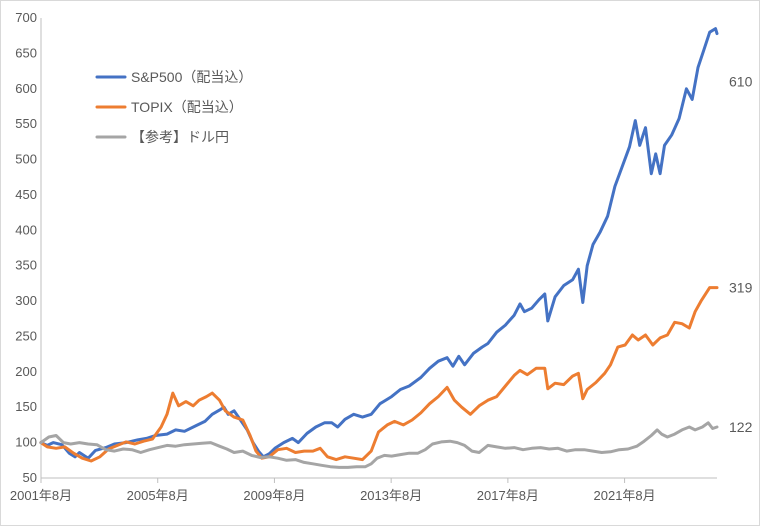 The width and height of the screenshot is (760, 530). What do you see at coordinates (158, 495) in the screenshot?
I see `x-tick-label: 2005年8月` at bounding box center [158, 495].